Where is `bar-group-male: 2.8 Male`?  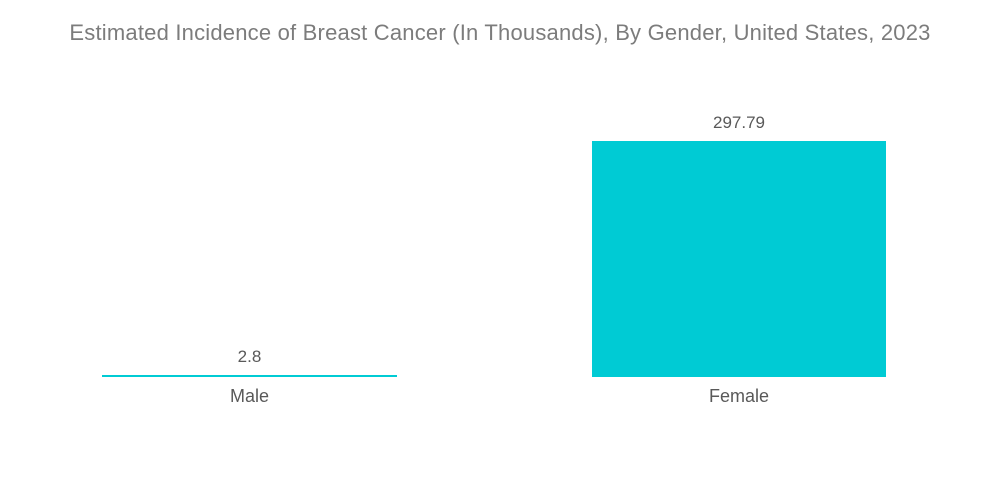 bar-group-male: 2.8 Male is located at coordinates (249, 376).